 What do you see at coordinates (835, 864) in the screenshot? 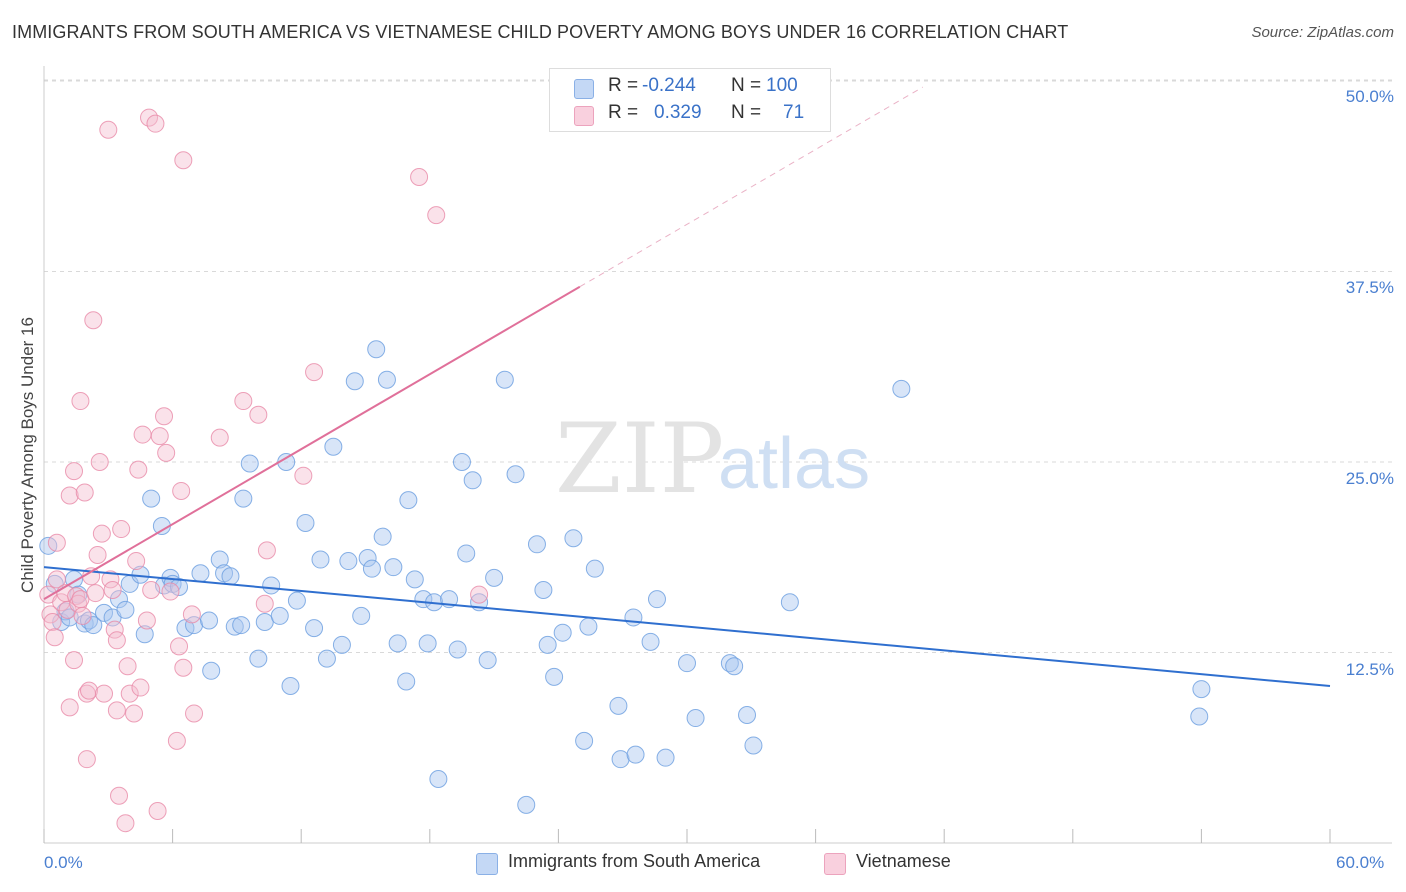
I see `pink-swatch-icon` at bounding box center [835, 864].